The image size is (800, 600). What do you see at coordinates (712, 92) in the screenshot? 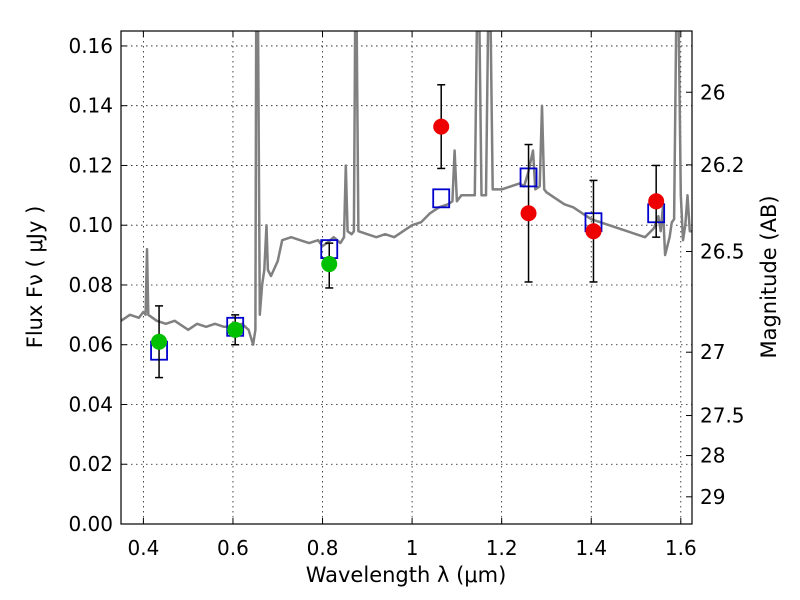
I see `right-tick-label: 26` at bounding box center [712, 92].